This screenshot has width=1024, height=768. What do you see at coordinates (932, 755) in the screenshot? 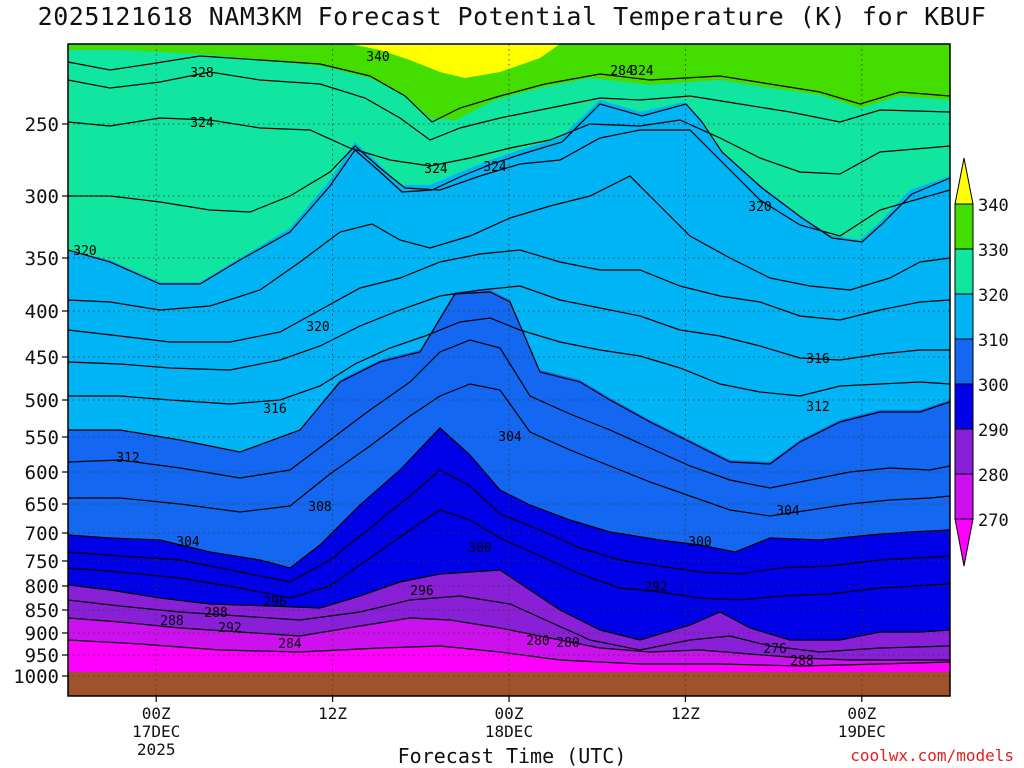
I see `credit-text: coolwx.com/models` at bounding box center [932, 755].